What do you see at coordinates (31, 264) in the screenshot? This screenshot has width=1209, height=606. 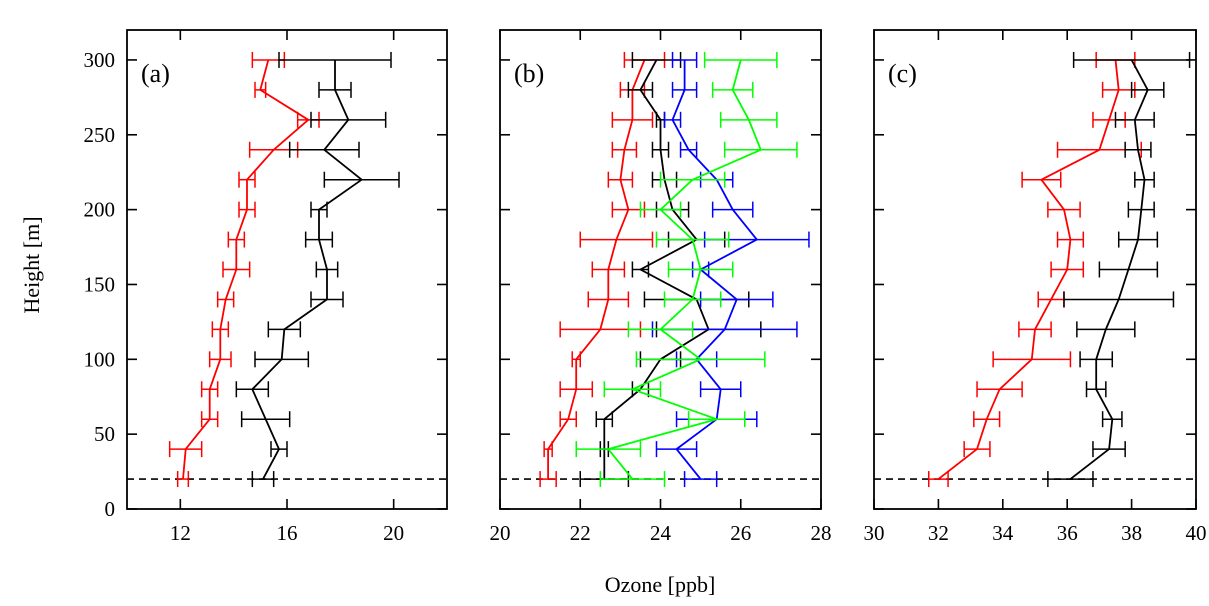 I see `y-axis-title: Height [m]` at bounding box center [31, 264].